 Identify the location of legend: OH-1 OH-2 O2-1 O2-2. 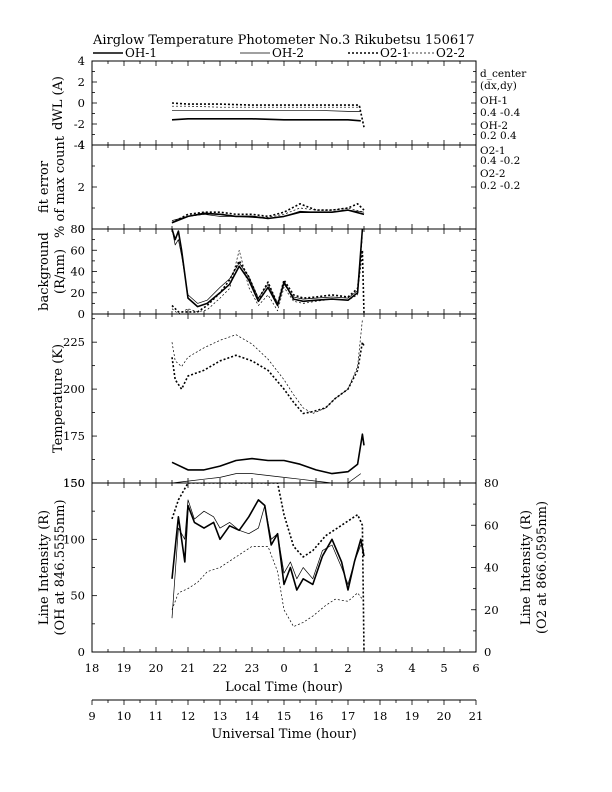
(279, 53).